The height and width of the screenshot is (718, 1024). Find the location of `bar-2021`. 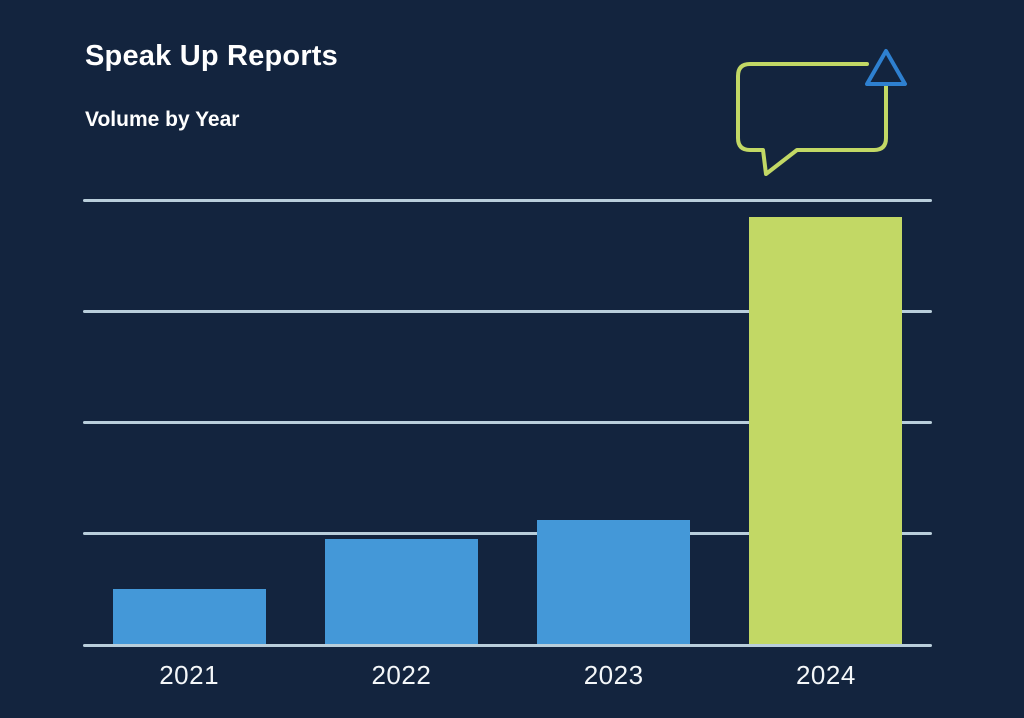

bar-2021 is located at coordinates (189, 617).